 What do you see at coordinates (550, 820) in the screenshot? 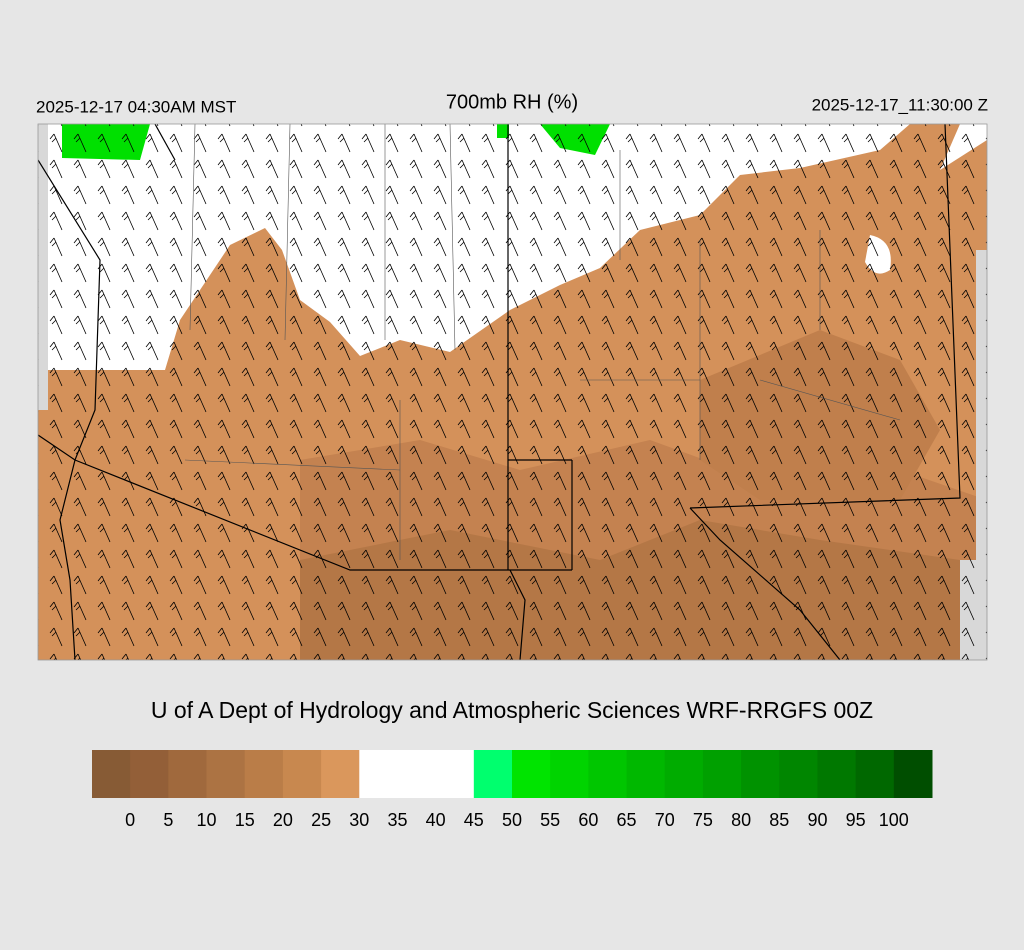
I see `colorbar-label: 55` at bounding box center [550, 820].